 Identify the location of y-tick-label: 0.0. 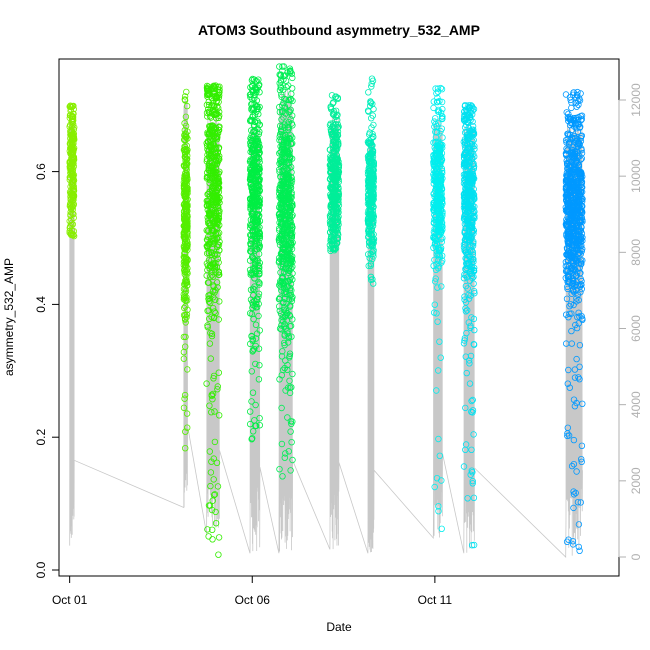
(41, 569).